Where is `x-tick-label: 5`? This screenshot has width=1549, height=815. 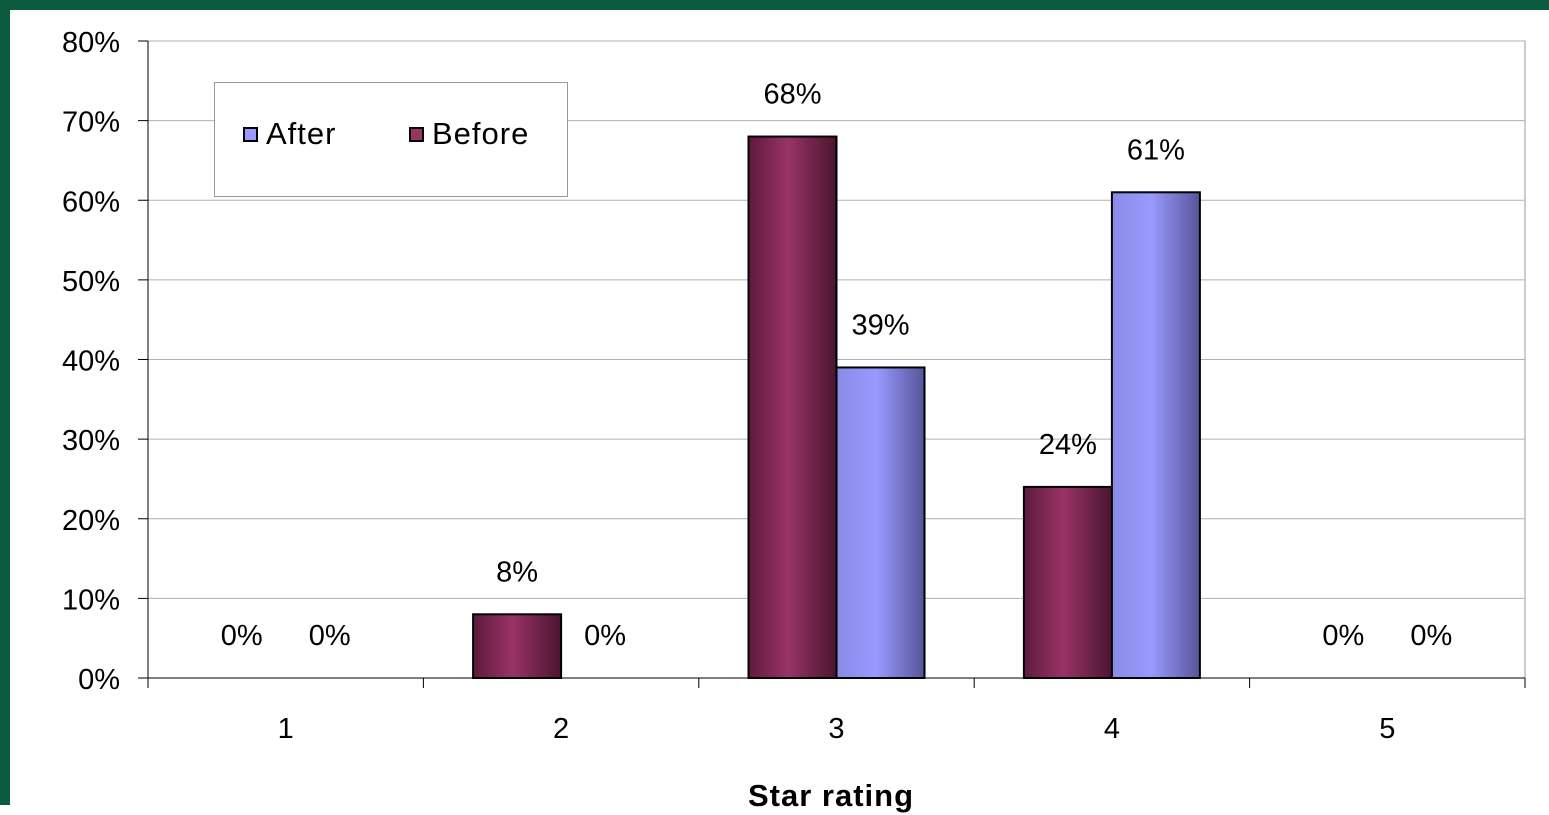 x-tick-label: 5 is located at coordinates (1387, 729).